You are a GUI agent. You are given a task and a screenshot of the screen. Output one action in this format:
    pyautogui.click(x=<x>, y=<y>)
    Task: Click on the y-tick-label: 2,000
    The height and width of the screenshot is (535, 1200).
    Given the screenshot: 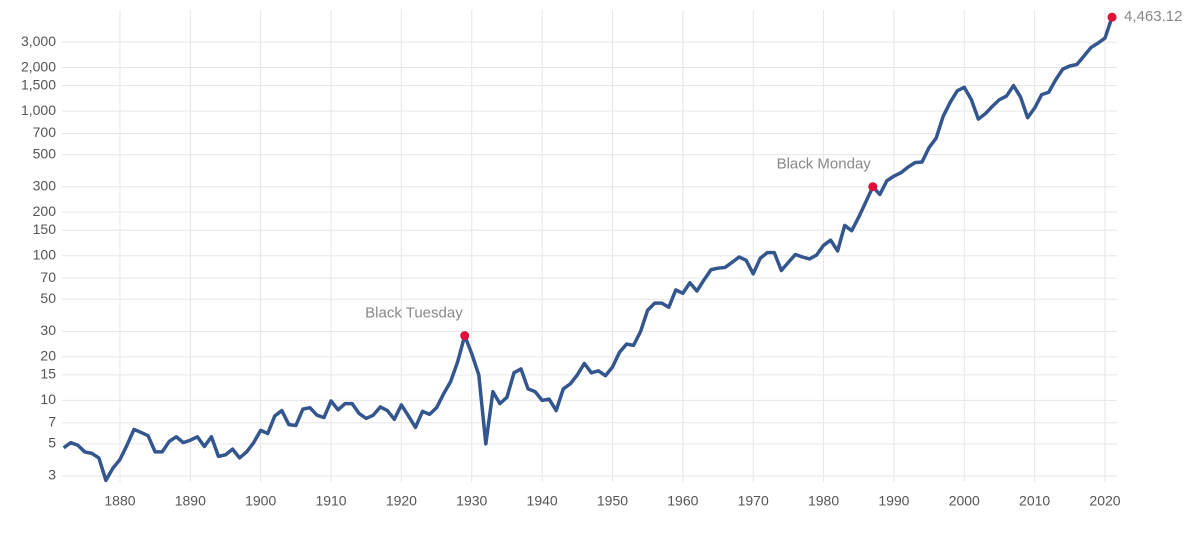 What is the action you would take?
    pyautogui.click(x=38, y=66)
    